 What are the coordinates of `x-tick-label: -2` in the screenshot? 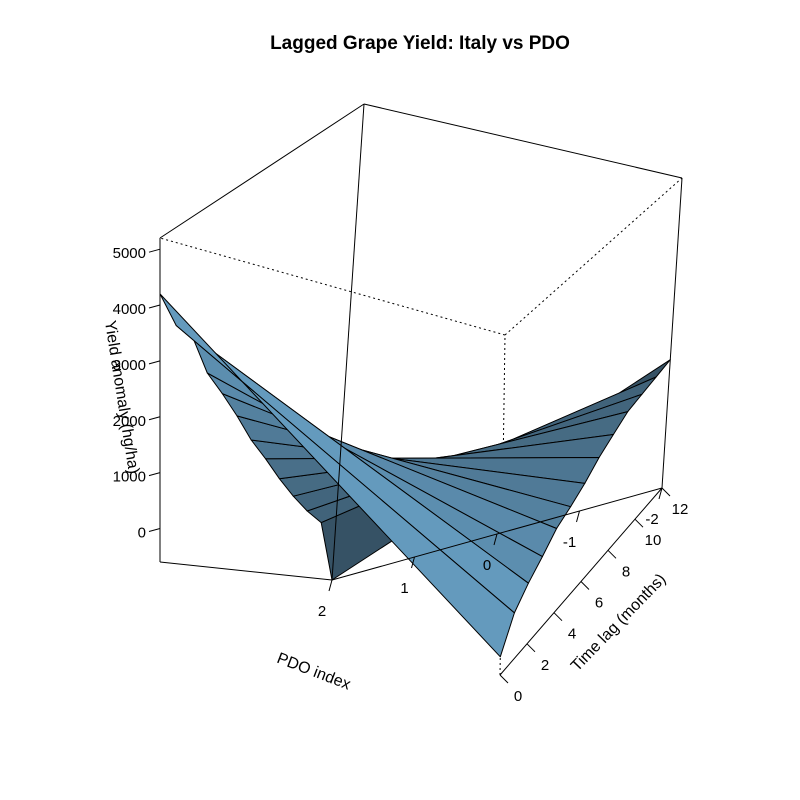 It's located at (651, 519).